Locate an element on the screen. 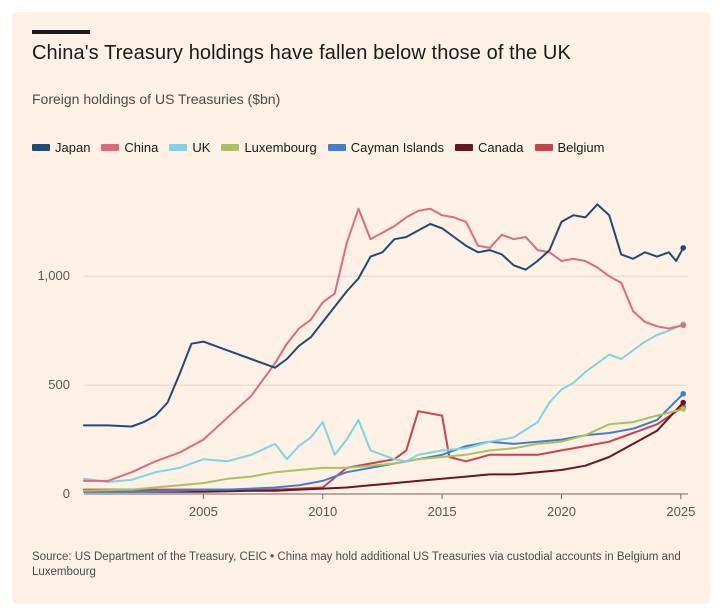 The width and height of the screenshot is (720, 612). series-endpoint-cayman-islands is located at coordinates (683, 394).